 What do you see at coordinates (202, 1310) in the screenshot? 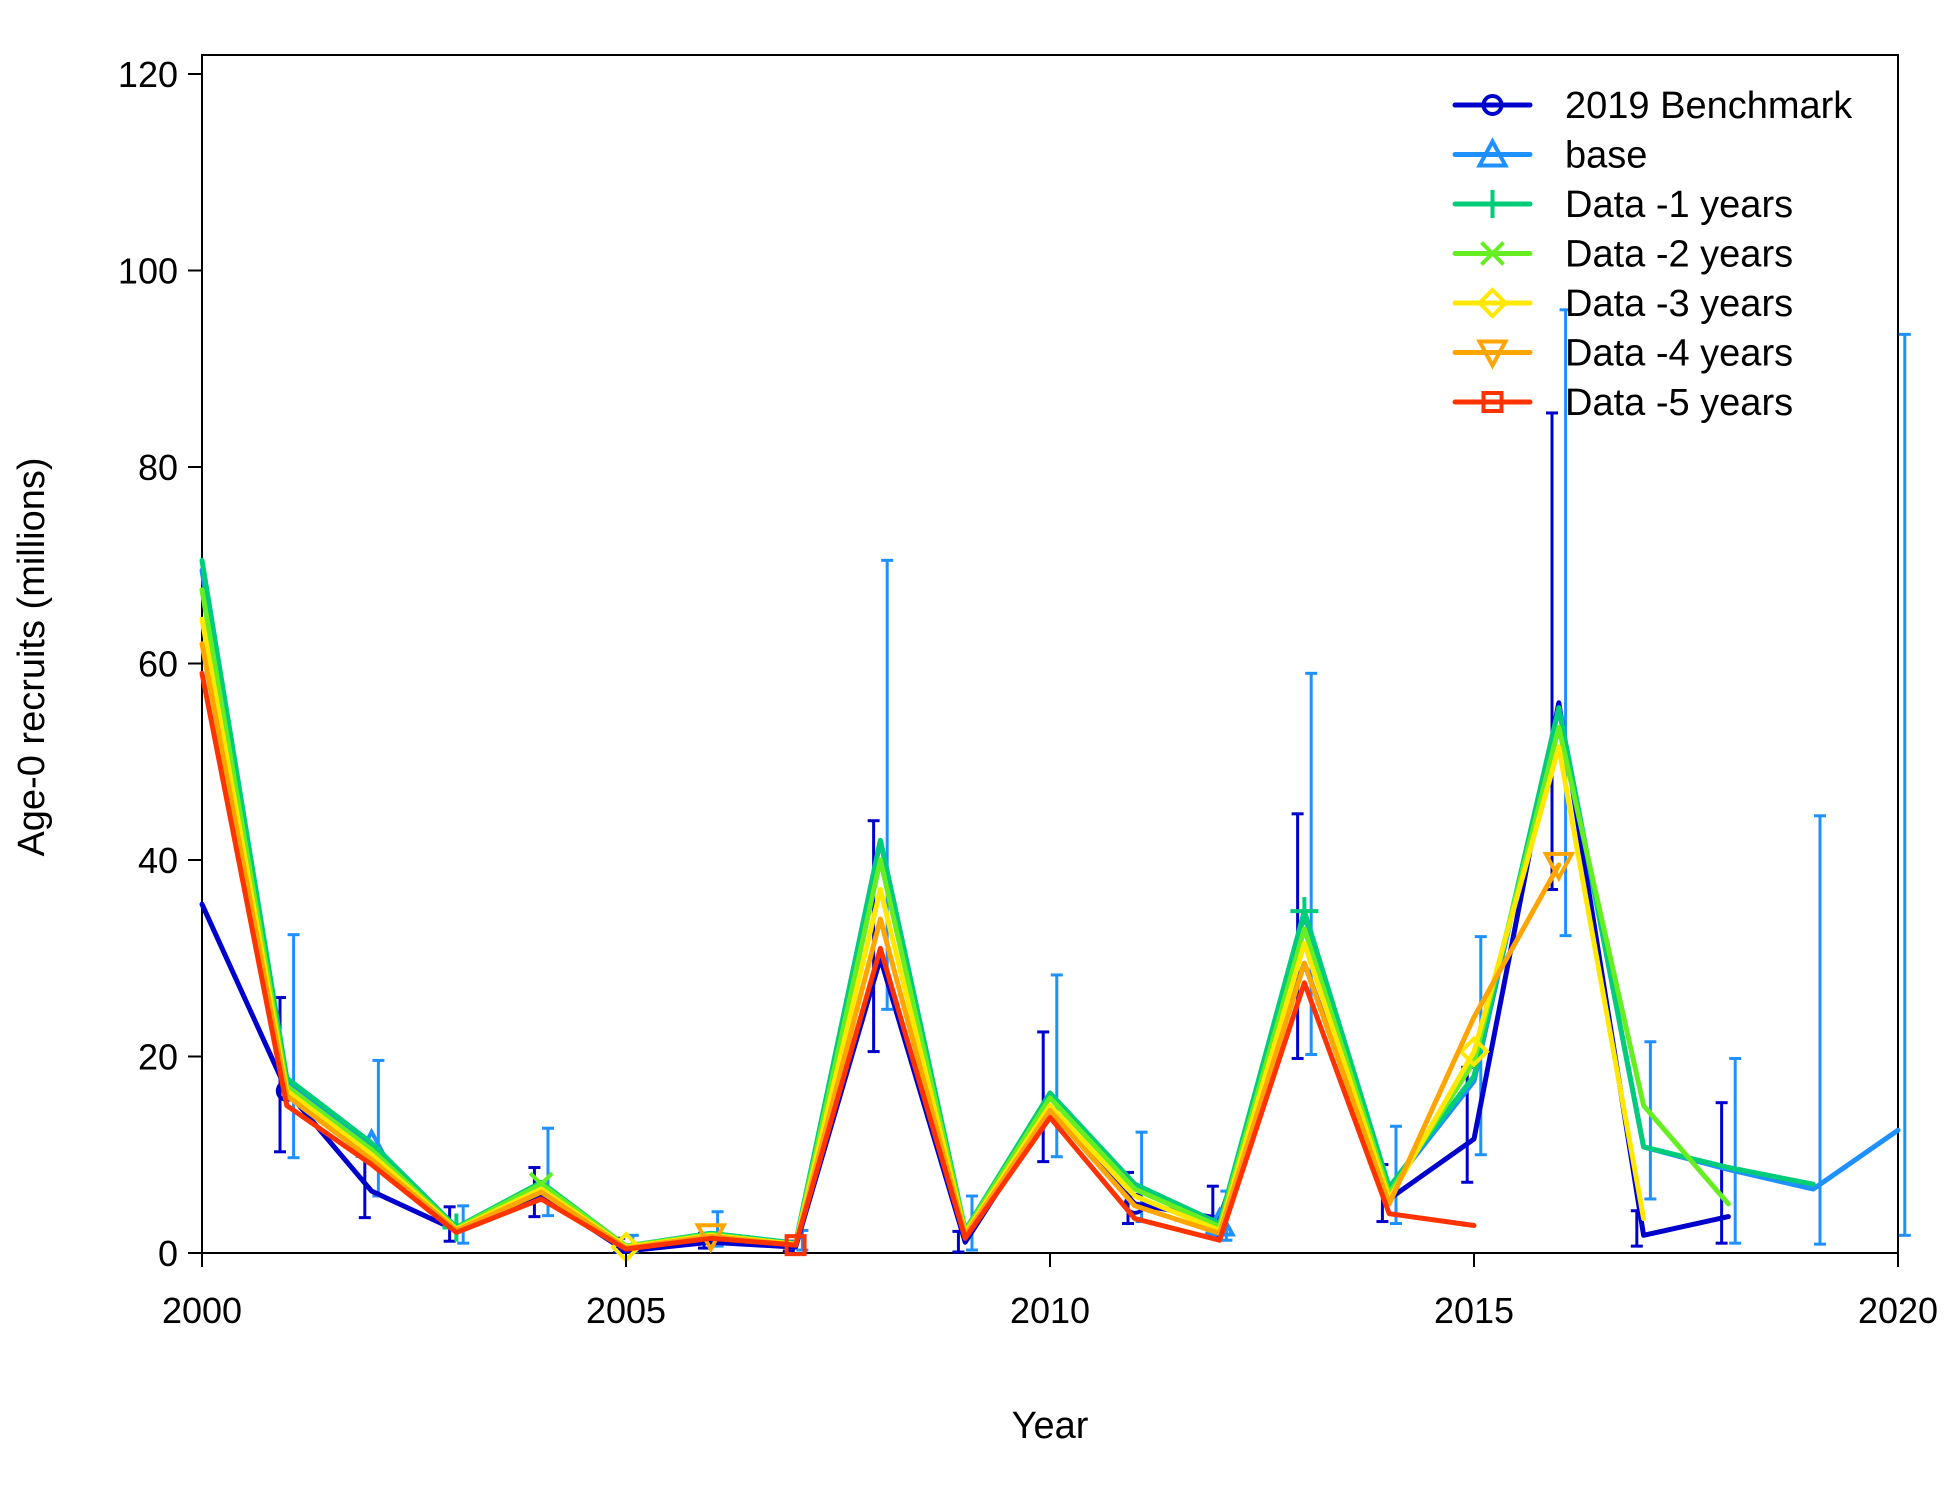
I see `x-tick-label: 2000` at bounding box center [202, 1310].